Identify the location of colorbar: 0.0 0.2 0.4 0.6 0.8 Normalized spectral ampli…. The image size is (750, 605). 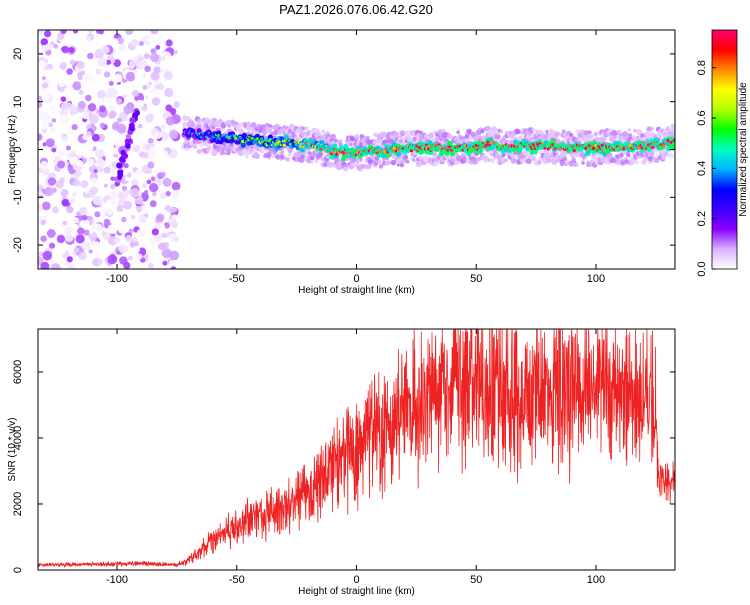
(722, 153).